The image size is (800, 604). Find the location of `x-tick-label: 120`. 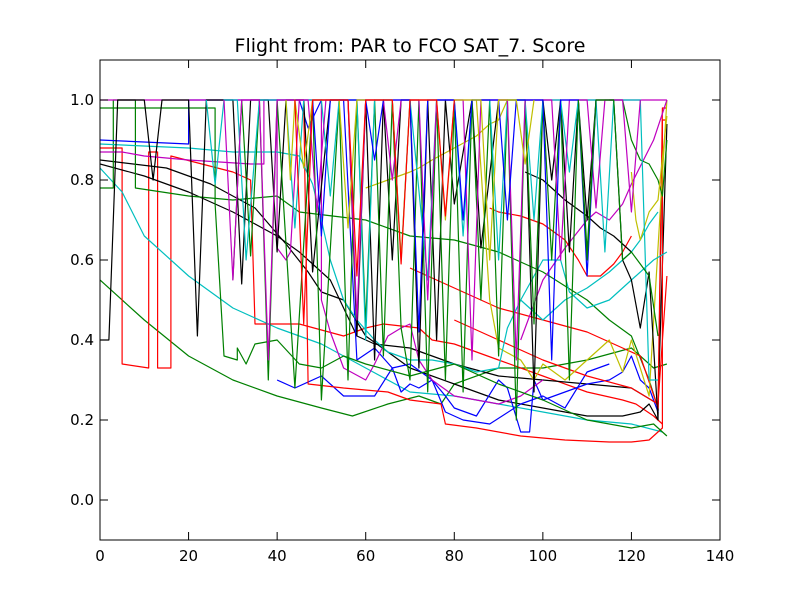

x-tick-label: 120 is located at coordinates (631, 556).